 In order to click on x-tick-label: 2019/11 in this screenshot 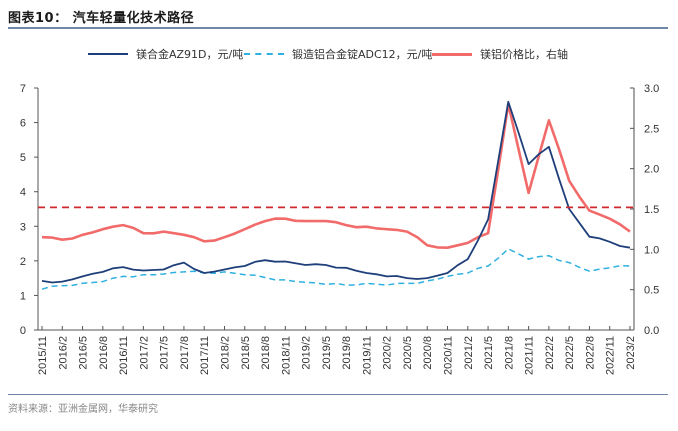, I will do `click(367, 355)`.